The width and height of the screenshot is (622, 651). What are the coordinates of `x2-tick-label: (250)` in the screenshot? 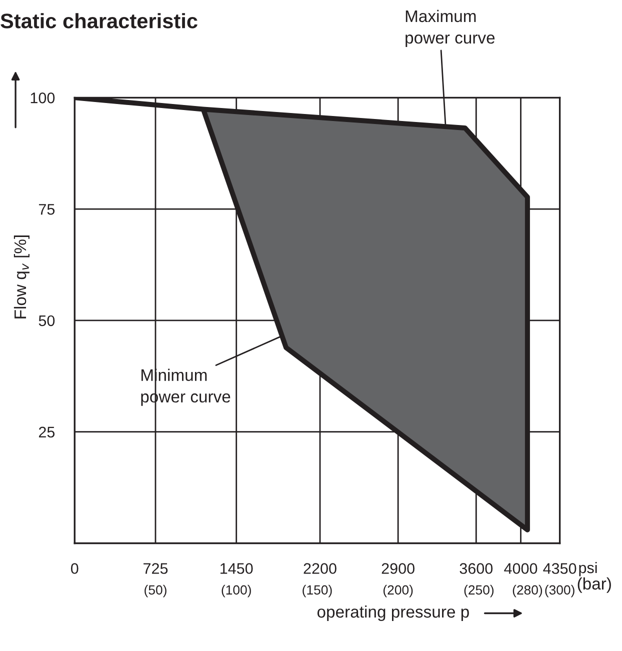 It's located at (479, 591).